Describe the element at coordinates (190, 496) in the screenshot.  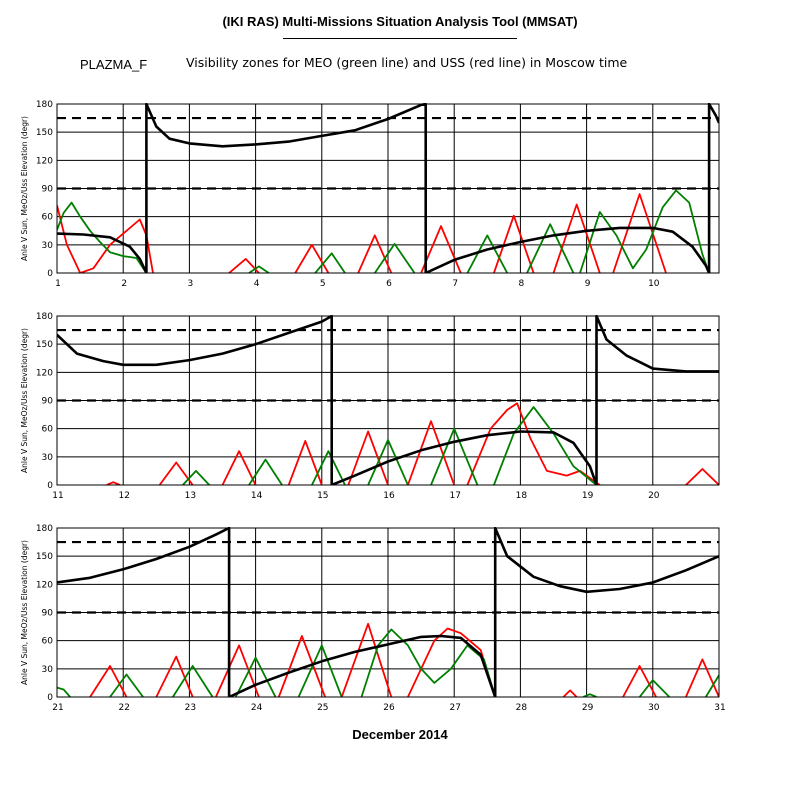
I see `x-tick-label: 13` at that location.